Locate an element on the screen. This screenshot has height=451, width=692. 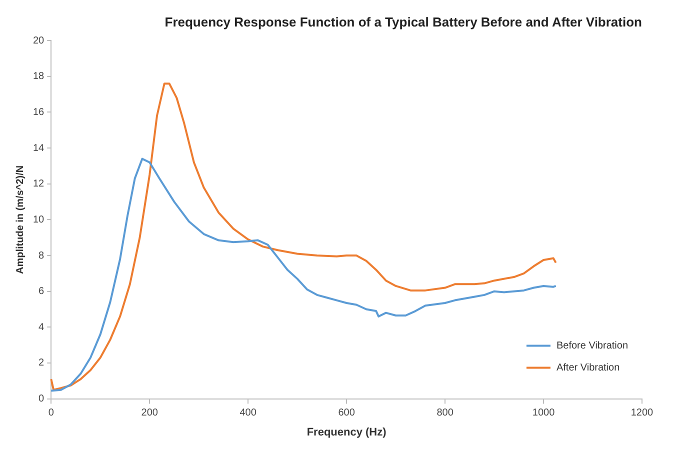
y-tick-label: 14 is located at coordinates (39, 148).